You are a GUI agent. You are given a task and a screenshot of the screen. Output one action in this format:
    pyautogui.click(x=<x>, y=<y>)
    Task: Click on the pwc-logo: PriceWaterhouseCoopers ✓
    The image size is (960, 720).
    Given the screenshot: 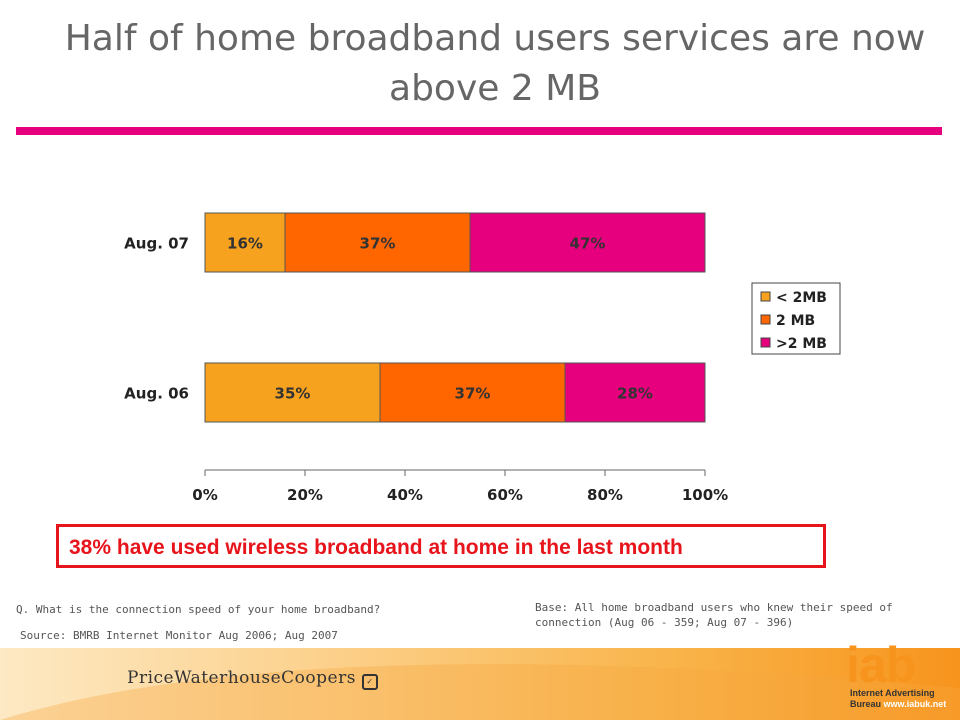 What is the action you would take?
    pyautogui.click(x=252, y=679)
    